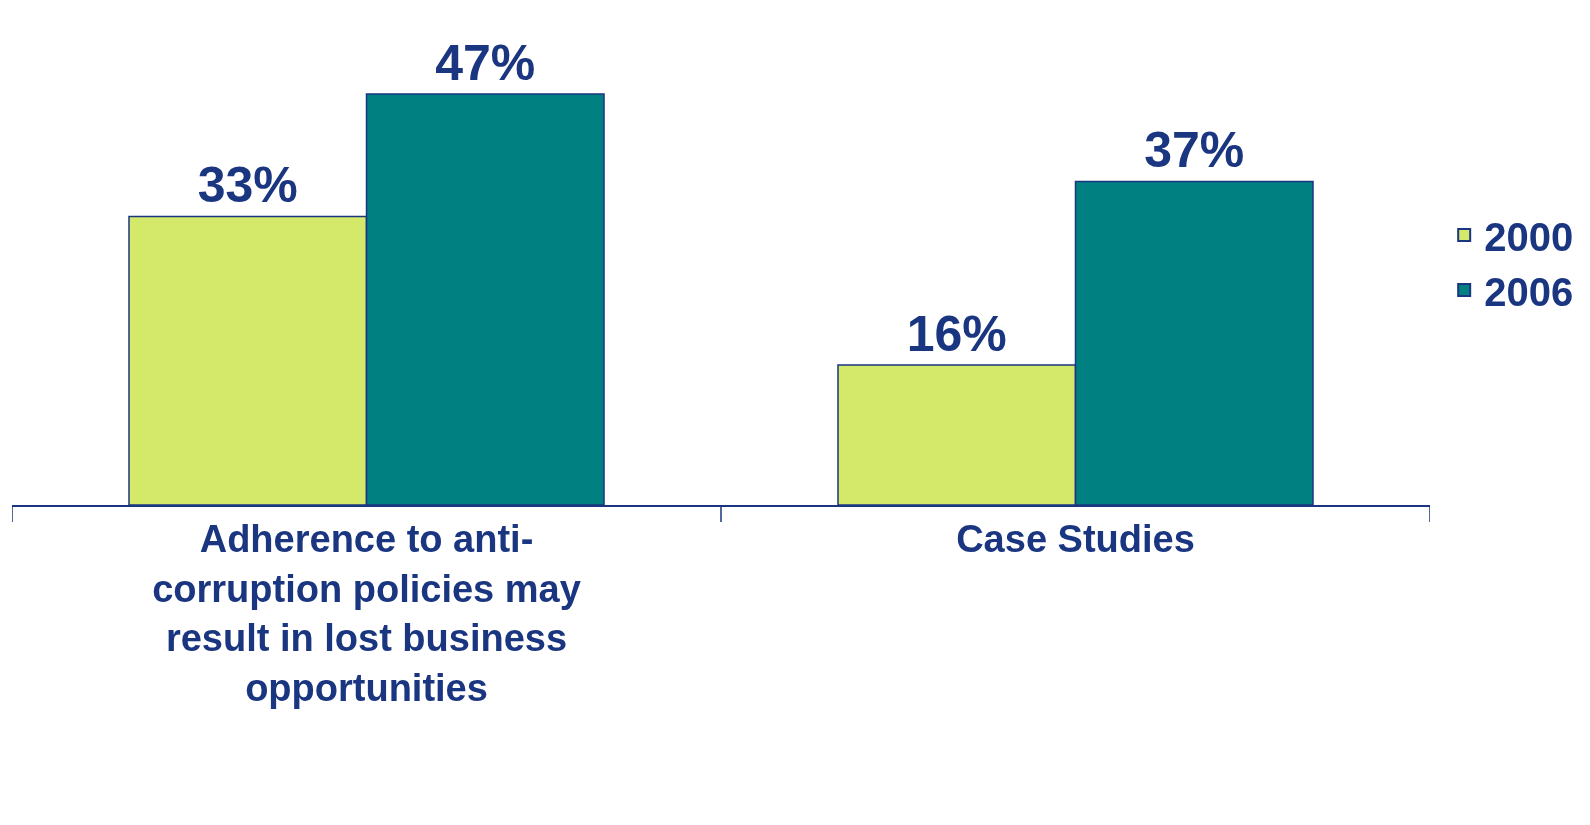 The width and height of the screenshot is (1590, 825). I want to click on x-tick-label: Adherence to anti-corruption policies may result in lost business opportunities, so click(366, 613).